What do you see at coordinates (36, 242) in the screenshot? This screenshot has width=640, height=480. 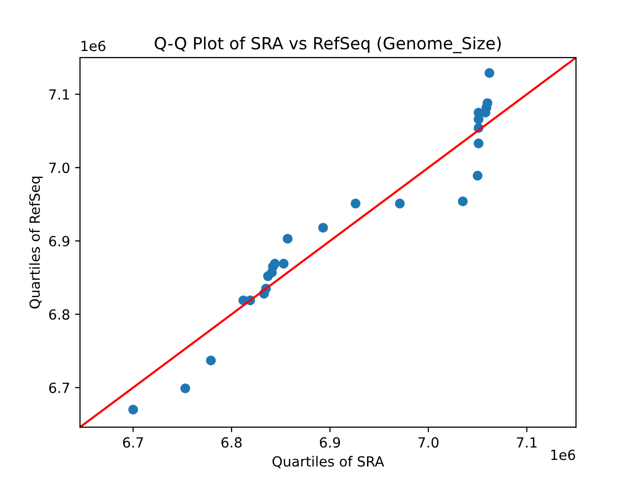 I see `y-axis-title: Quartiles of RefSeq` at bounding box center [36, 242].